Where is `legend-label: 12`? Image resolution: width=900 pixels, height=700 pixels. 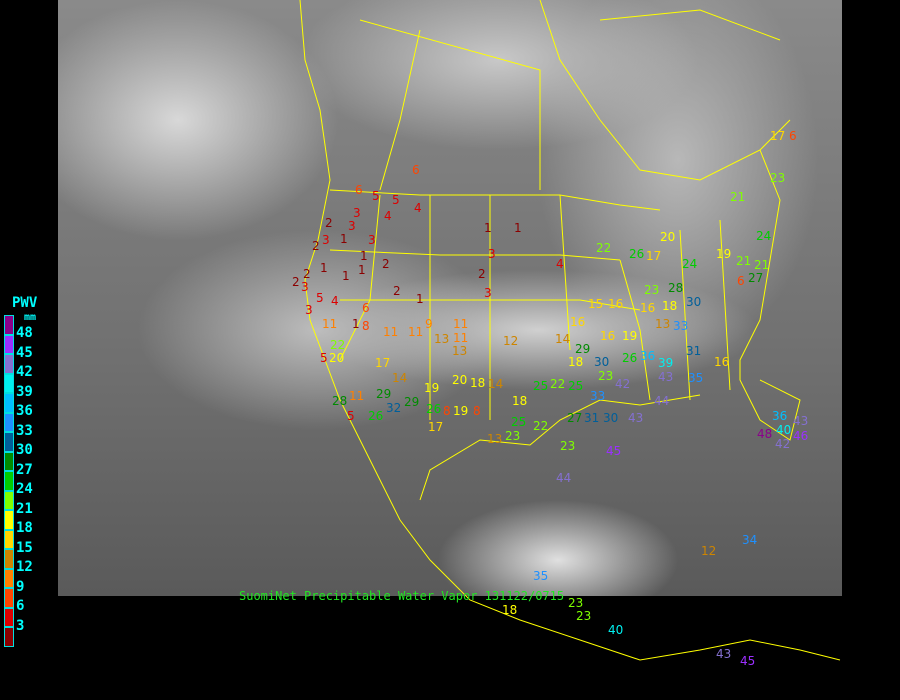 legend-label: 12 is located at coordinates (24, 567).